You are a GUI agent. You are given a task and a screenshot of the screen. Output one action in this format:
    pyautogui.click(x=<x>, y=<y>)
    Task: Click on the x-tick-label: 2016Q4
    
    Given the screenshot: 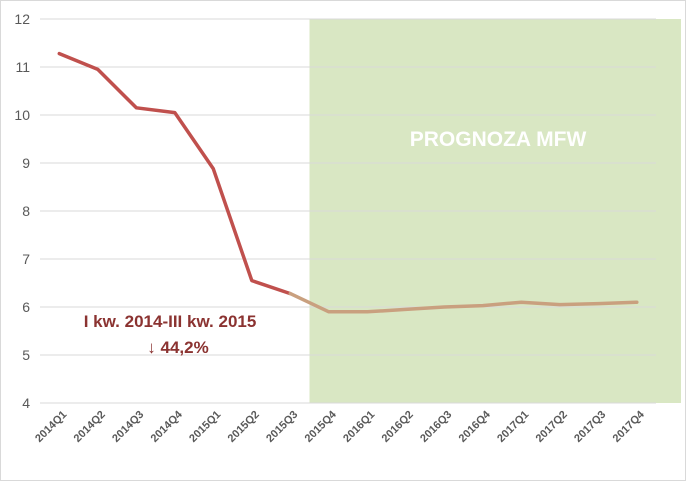 What is the action you would take?
    pyautogui.click(x=475, y=426)
    